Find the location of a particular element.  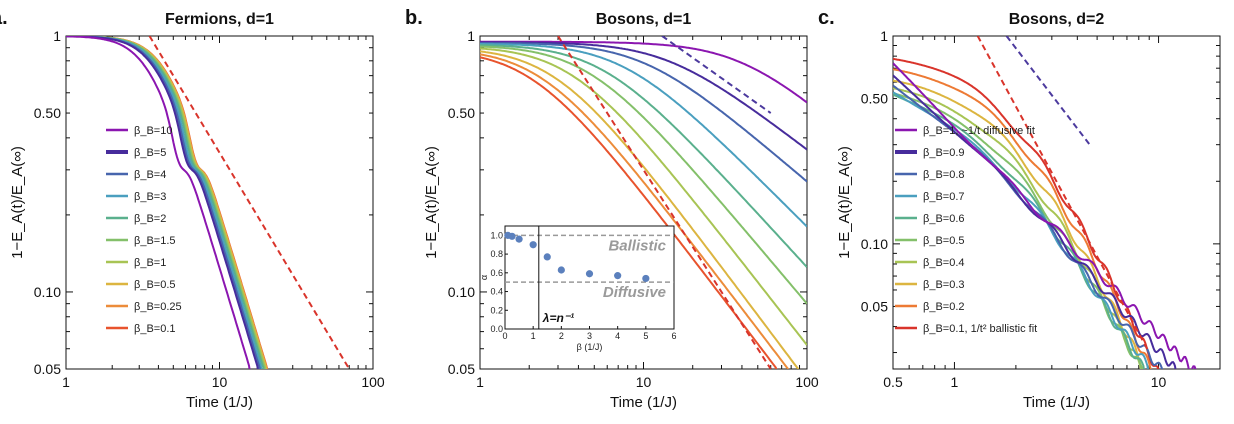

series-line-beta-0.2 is located at coordinates (1022, 218).